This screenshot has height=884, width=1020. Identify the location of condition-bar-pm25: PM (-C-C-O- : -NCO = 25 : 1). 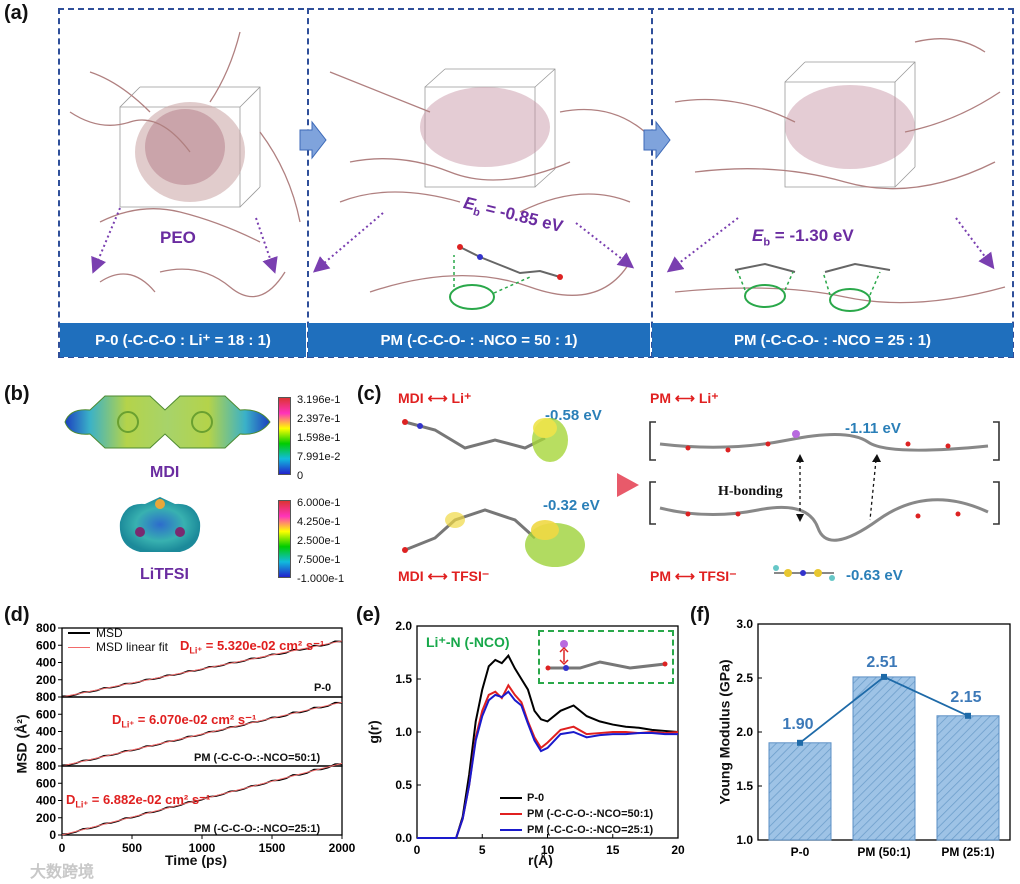
(832, 340).